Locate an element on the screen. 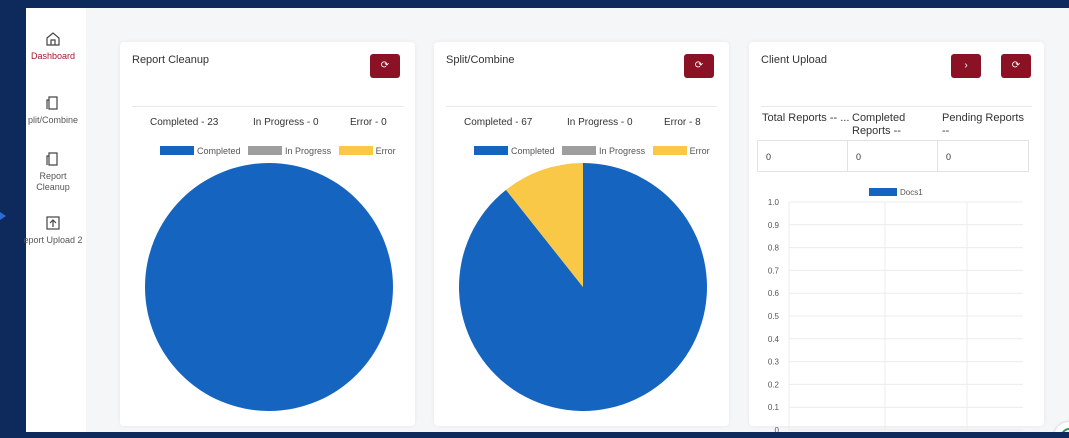 Image resolution: width=1069 pixels, height=438 pixels. completed-reports-value: 0 is located at coordinates (892, 156).